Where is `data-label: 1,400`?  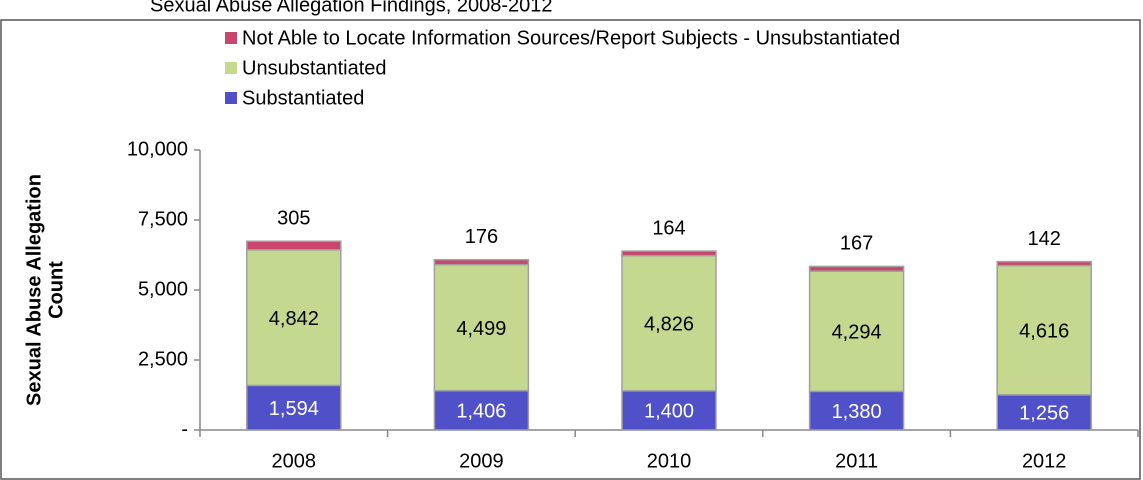
data-label: 1,400 is located at coordinates (669, 412).